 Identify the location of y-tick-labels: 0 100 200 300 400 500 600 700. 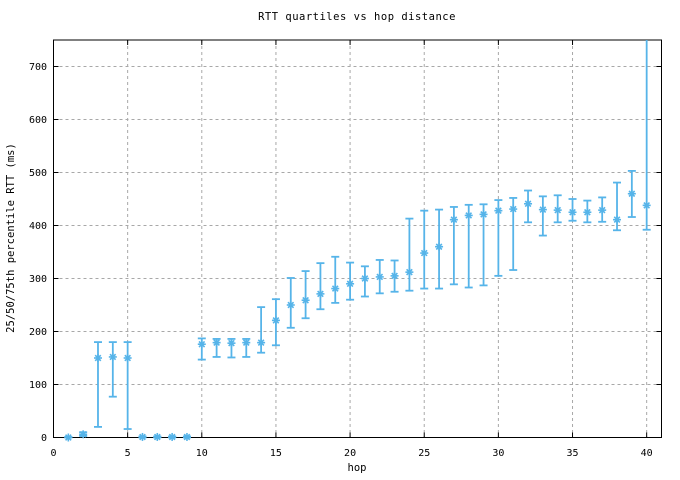
(38, 253).